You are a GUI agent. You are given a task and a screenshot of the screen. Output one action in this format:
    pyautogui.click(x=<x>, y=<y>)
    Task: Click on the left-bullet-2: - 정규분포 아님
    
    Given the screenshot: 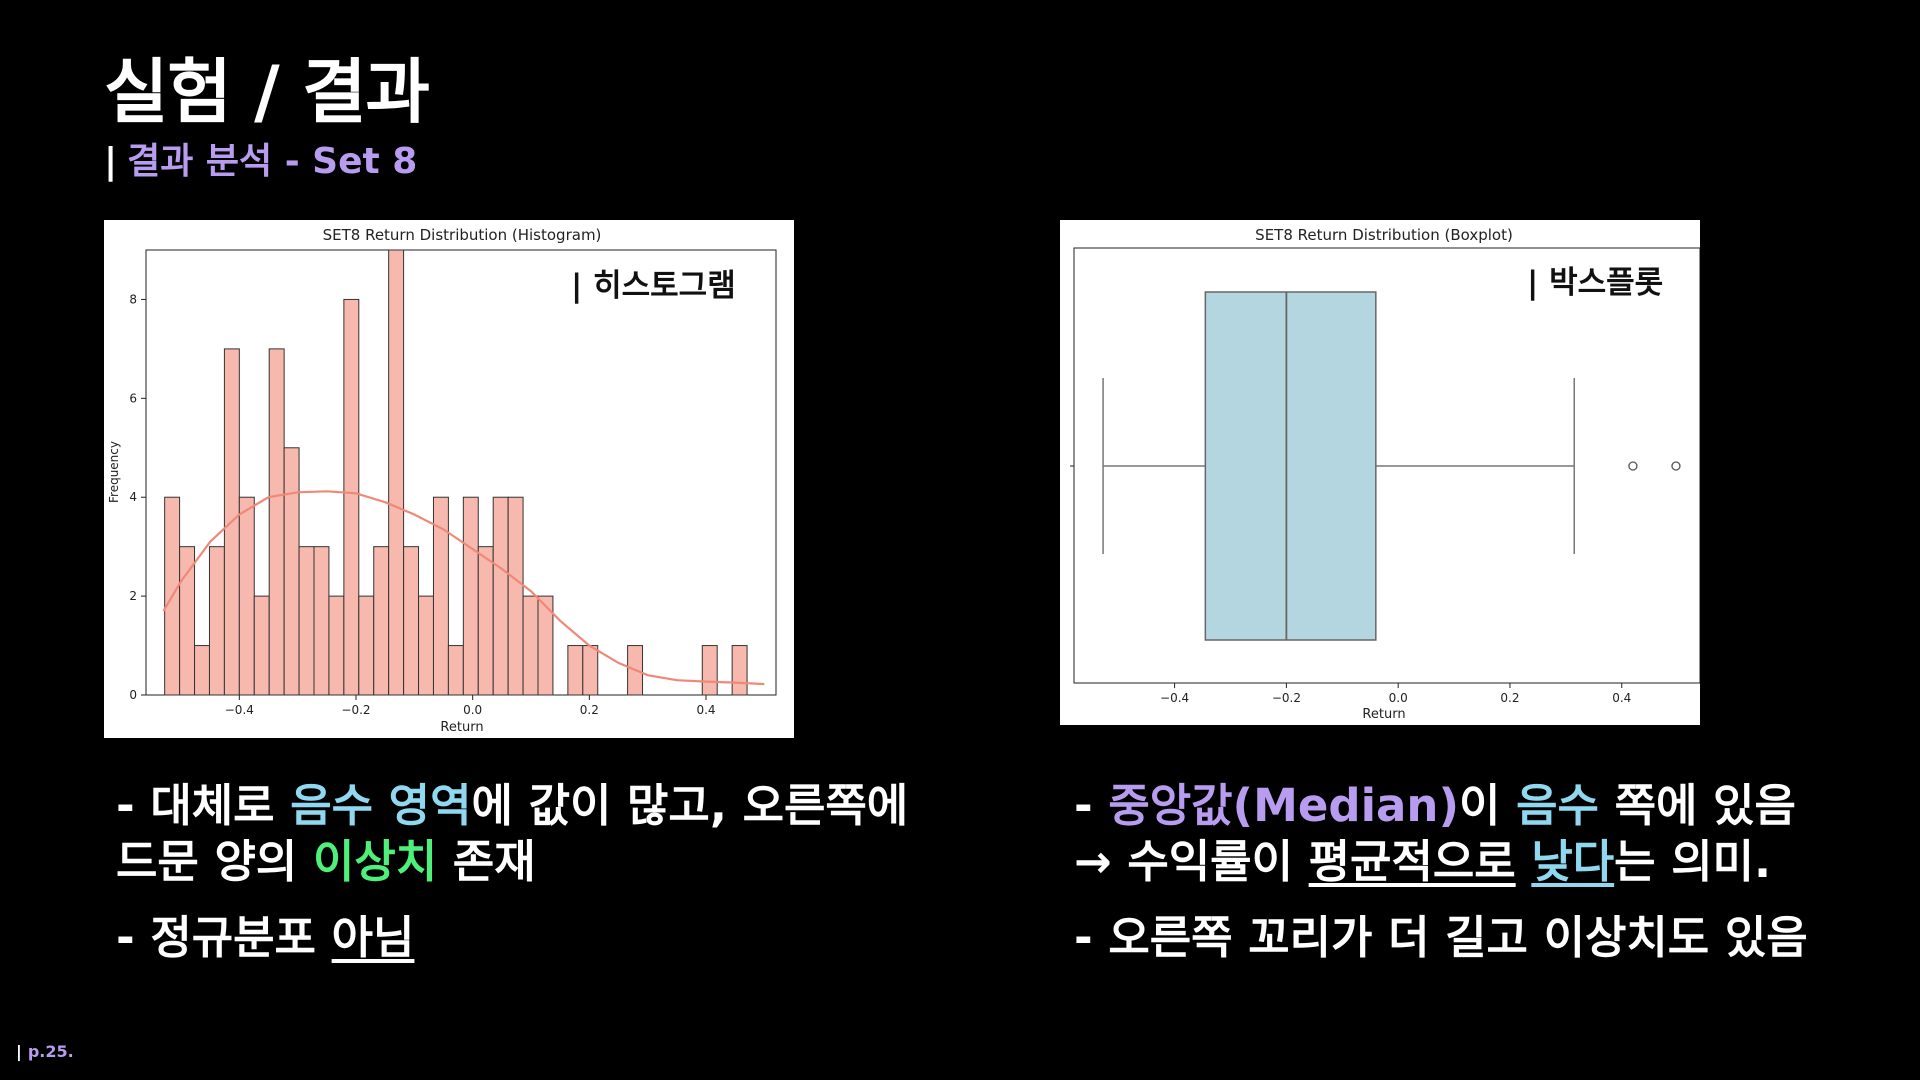 What is the action you would take?
    pyautogui.click(x=512, y=938)
    